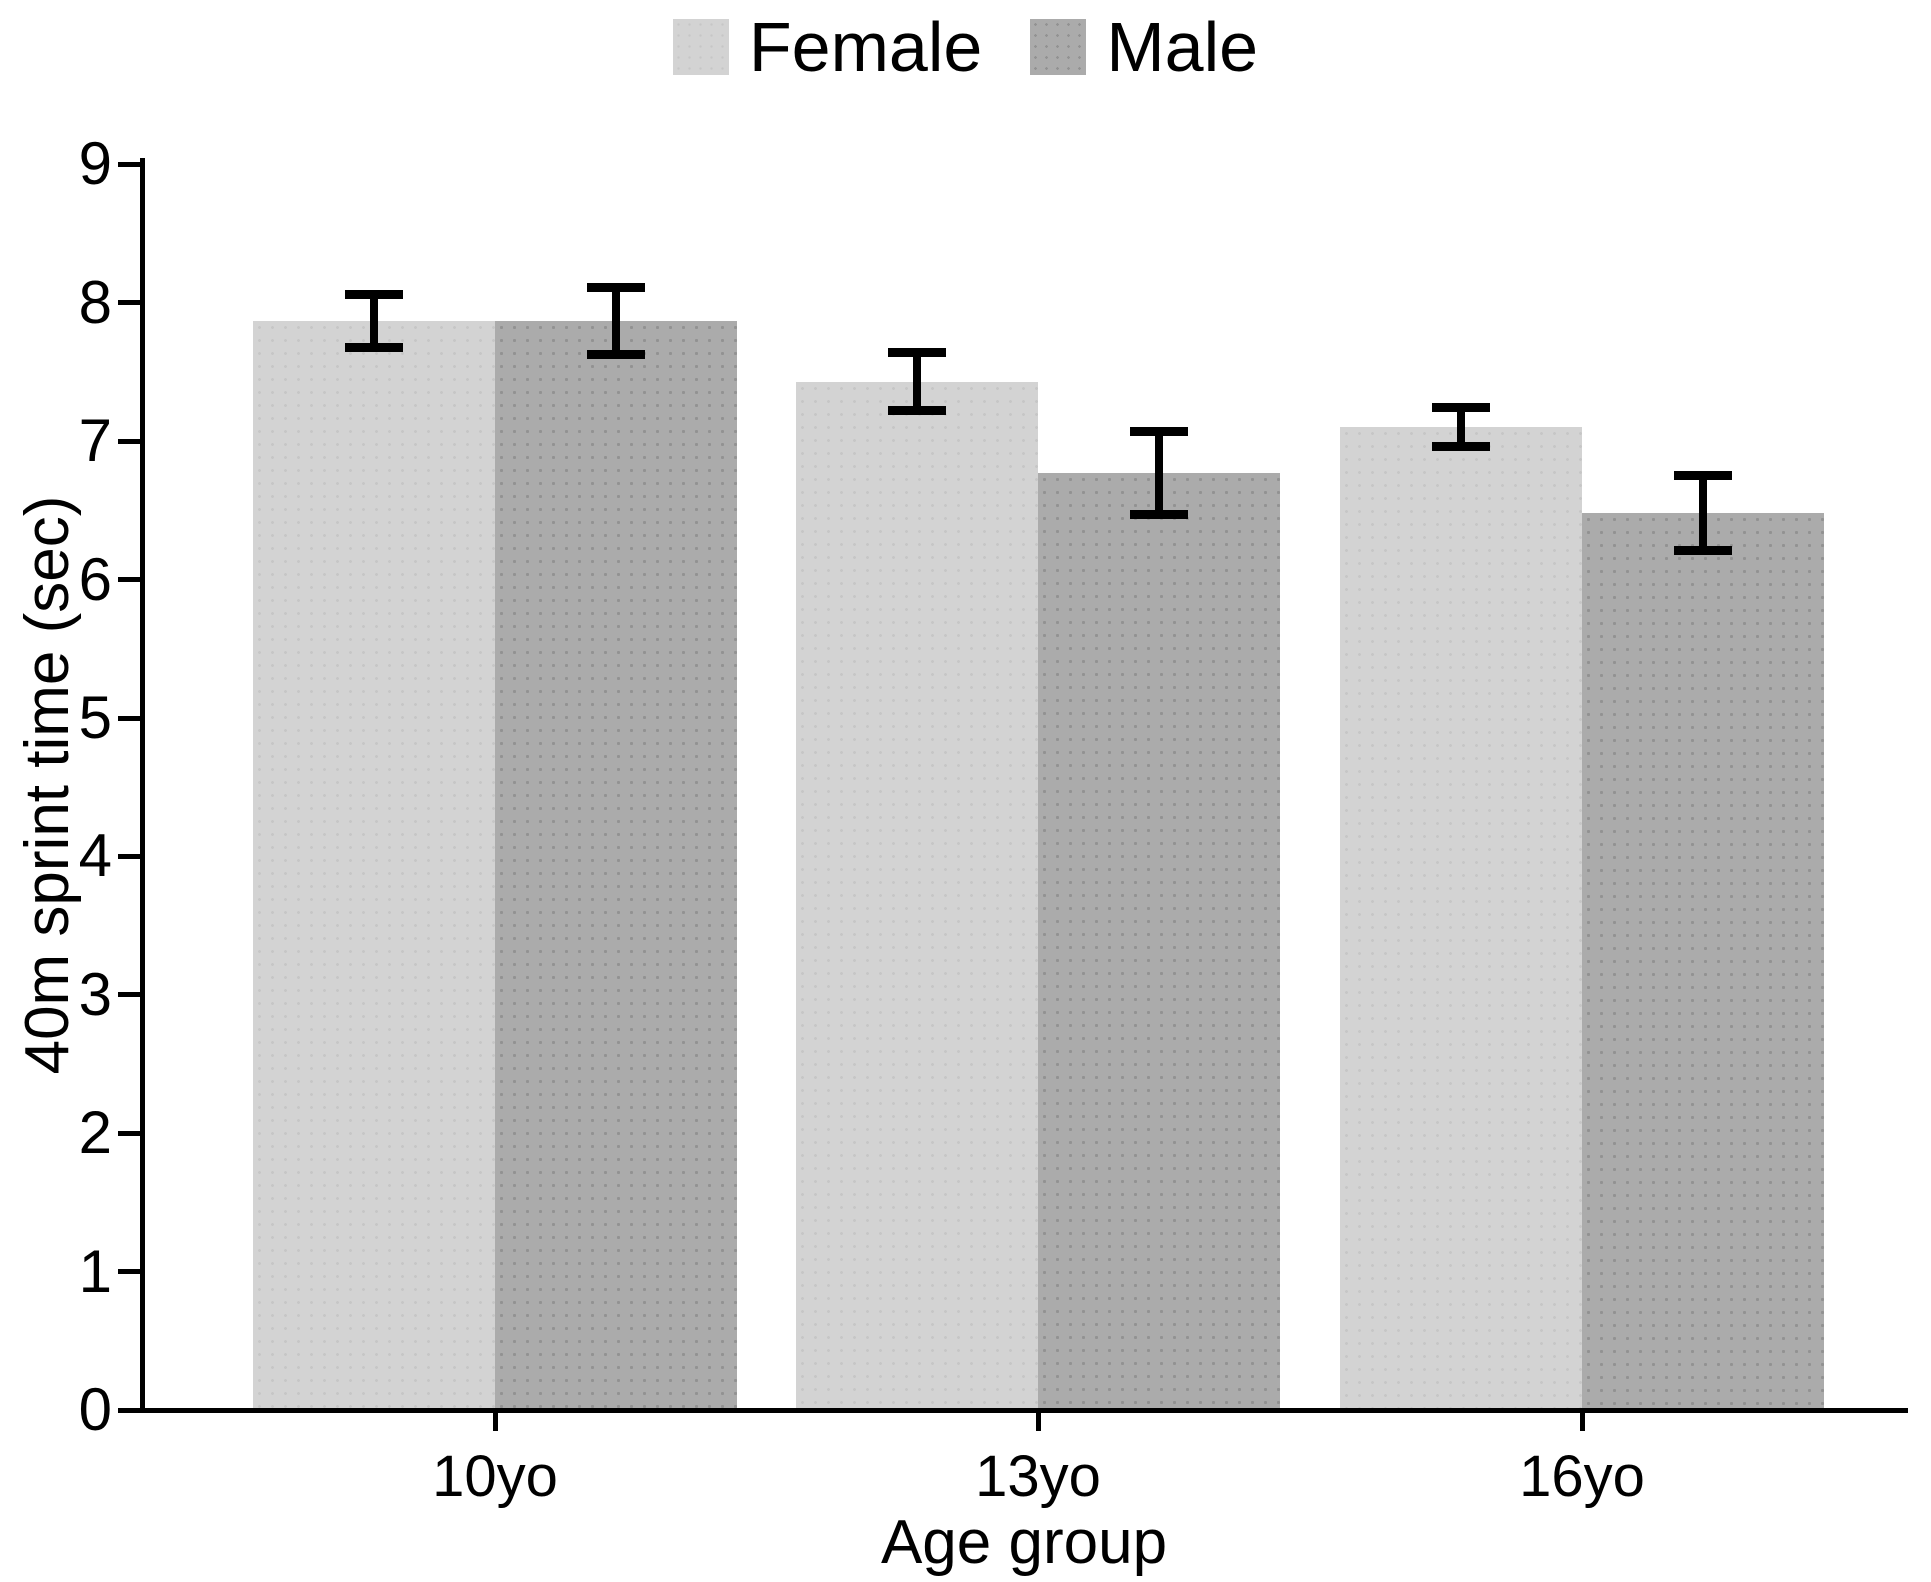 The height and width of the screenshot is (1582, 1931). Describe the element at coordinates (374, 865) in the screenshot. I see `bar-female-10yo` at that location.